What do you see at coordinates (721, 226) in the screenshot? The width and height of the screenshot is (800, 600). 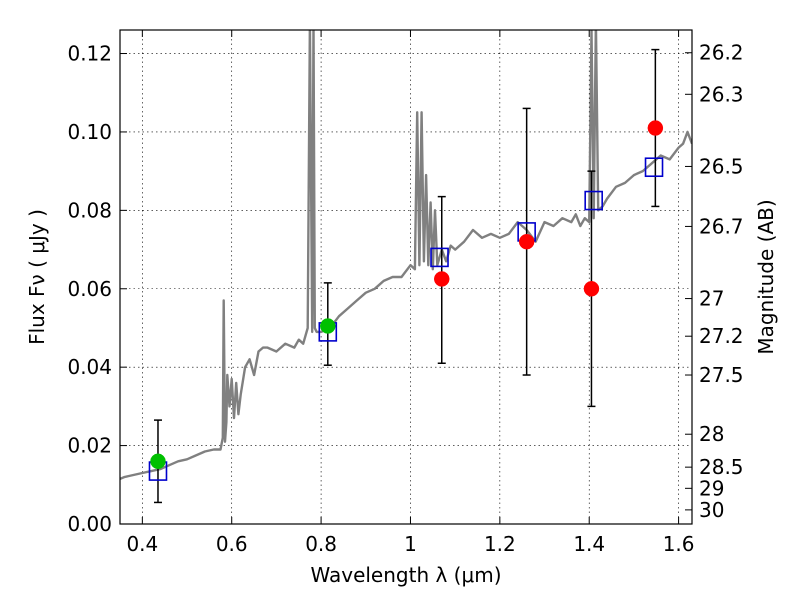 I see `right-tick-label: 26.7` at bounding box center [721, 226].